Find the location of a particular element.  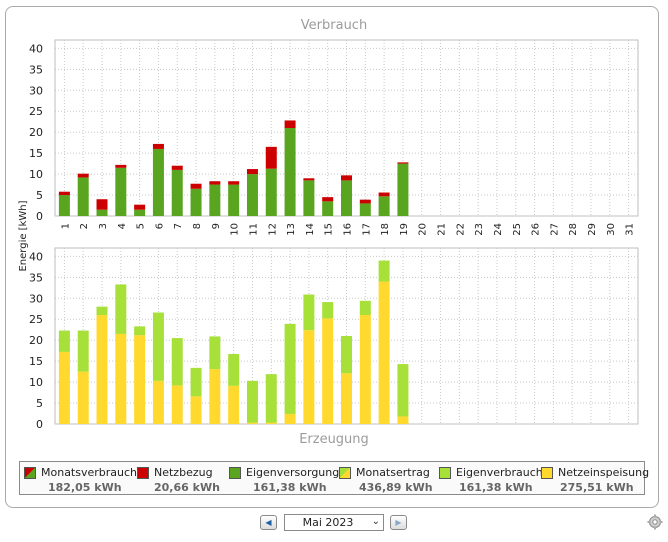

legend-label: Monatsverbrauch is located at coordinates (89, 472).